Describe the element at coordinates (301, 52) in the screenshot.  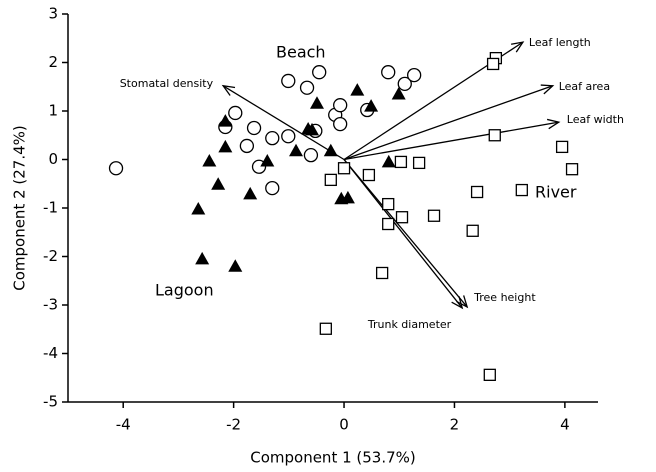
I see `group-label: Beach` at that location.